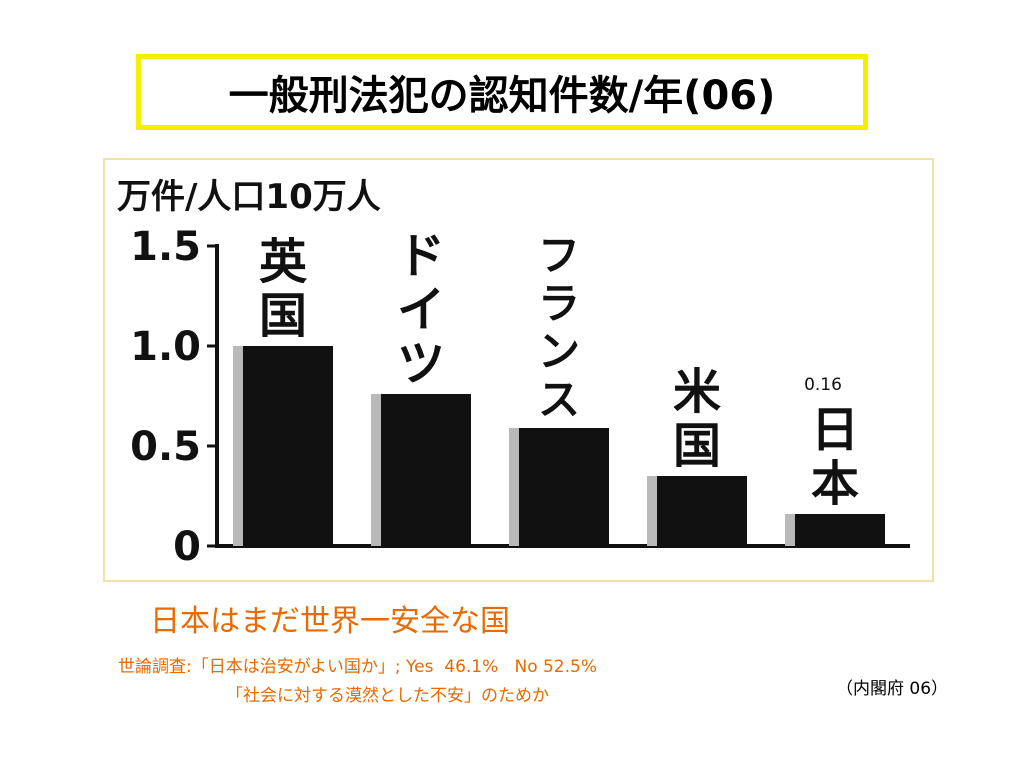 The width and height of the screenshot is (1024, 768). Describe the element at coordinates (502, 92) in the screenshot. I see `slide-title: 一般刑法犯の認知件数/年(06)` at that location.